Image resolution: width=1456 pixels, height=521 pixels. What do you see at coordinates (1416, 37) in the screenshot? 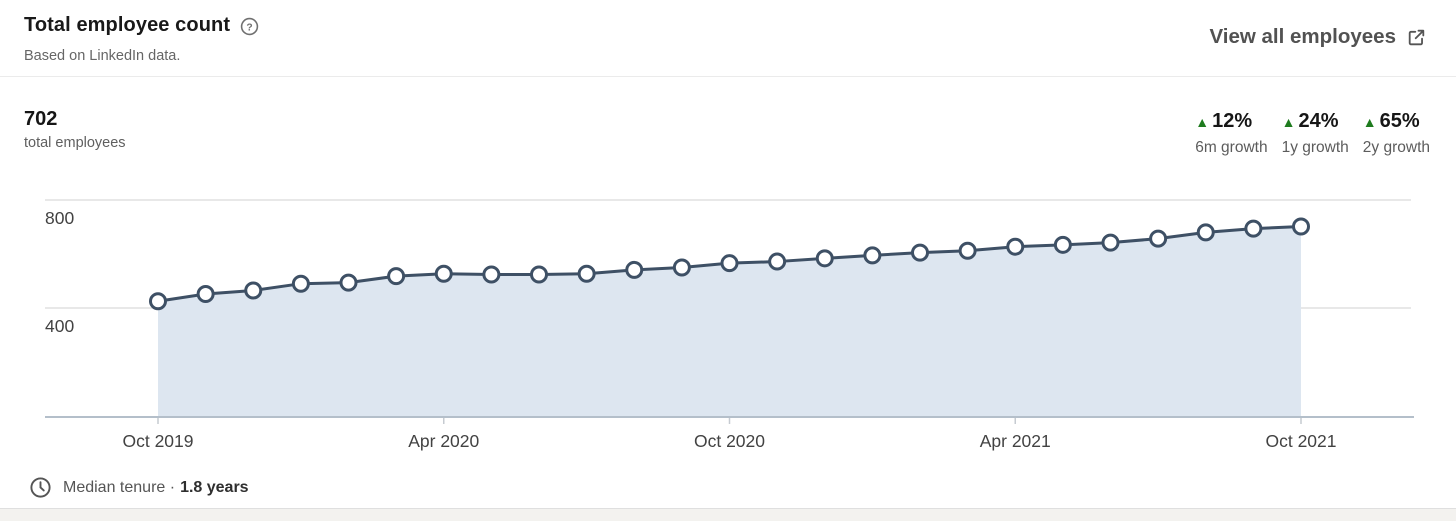
I see `external-link-icon` at bounding box center [1416, 37].